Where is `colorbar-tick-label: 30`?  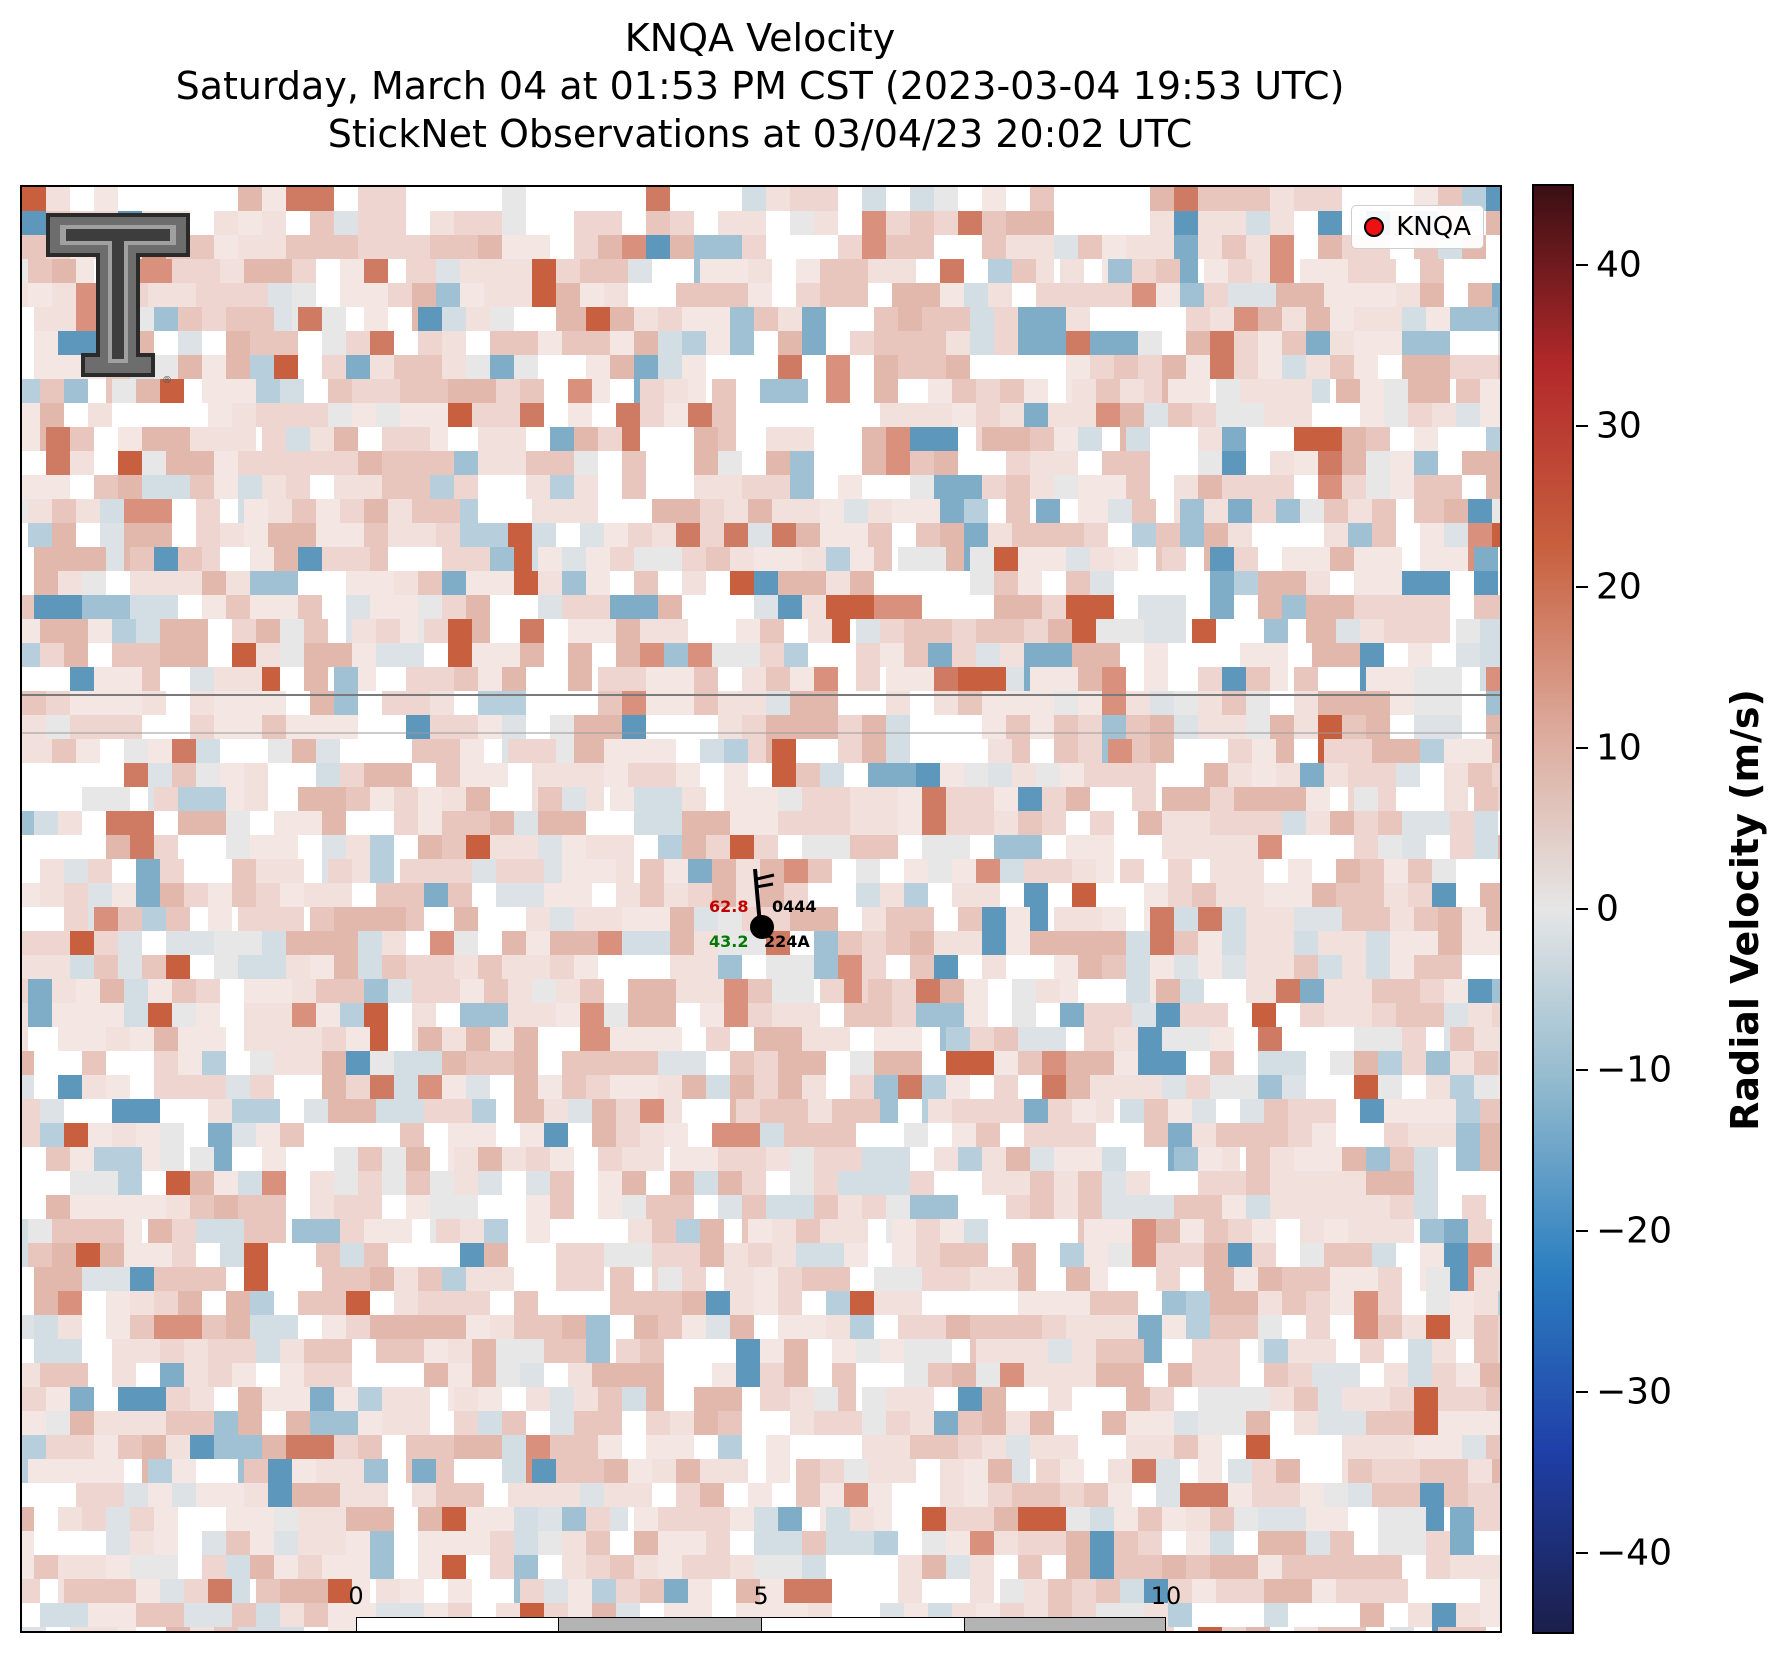 colorbar-tick-label: 30 is located at coordinates (1619, 426).